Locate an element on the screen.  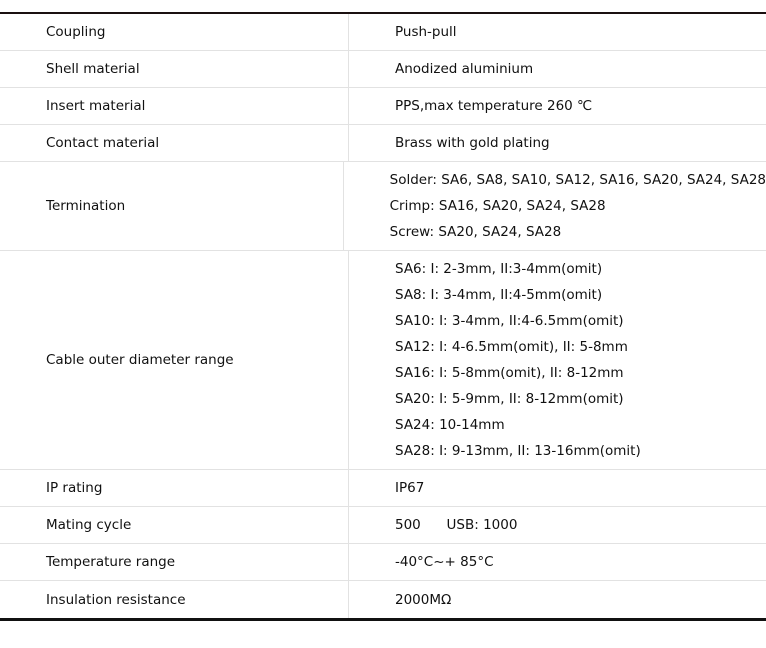
spec-value: Anodized aluminium is located at coordinates (557, 69).